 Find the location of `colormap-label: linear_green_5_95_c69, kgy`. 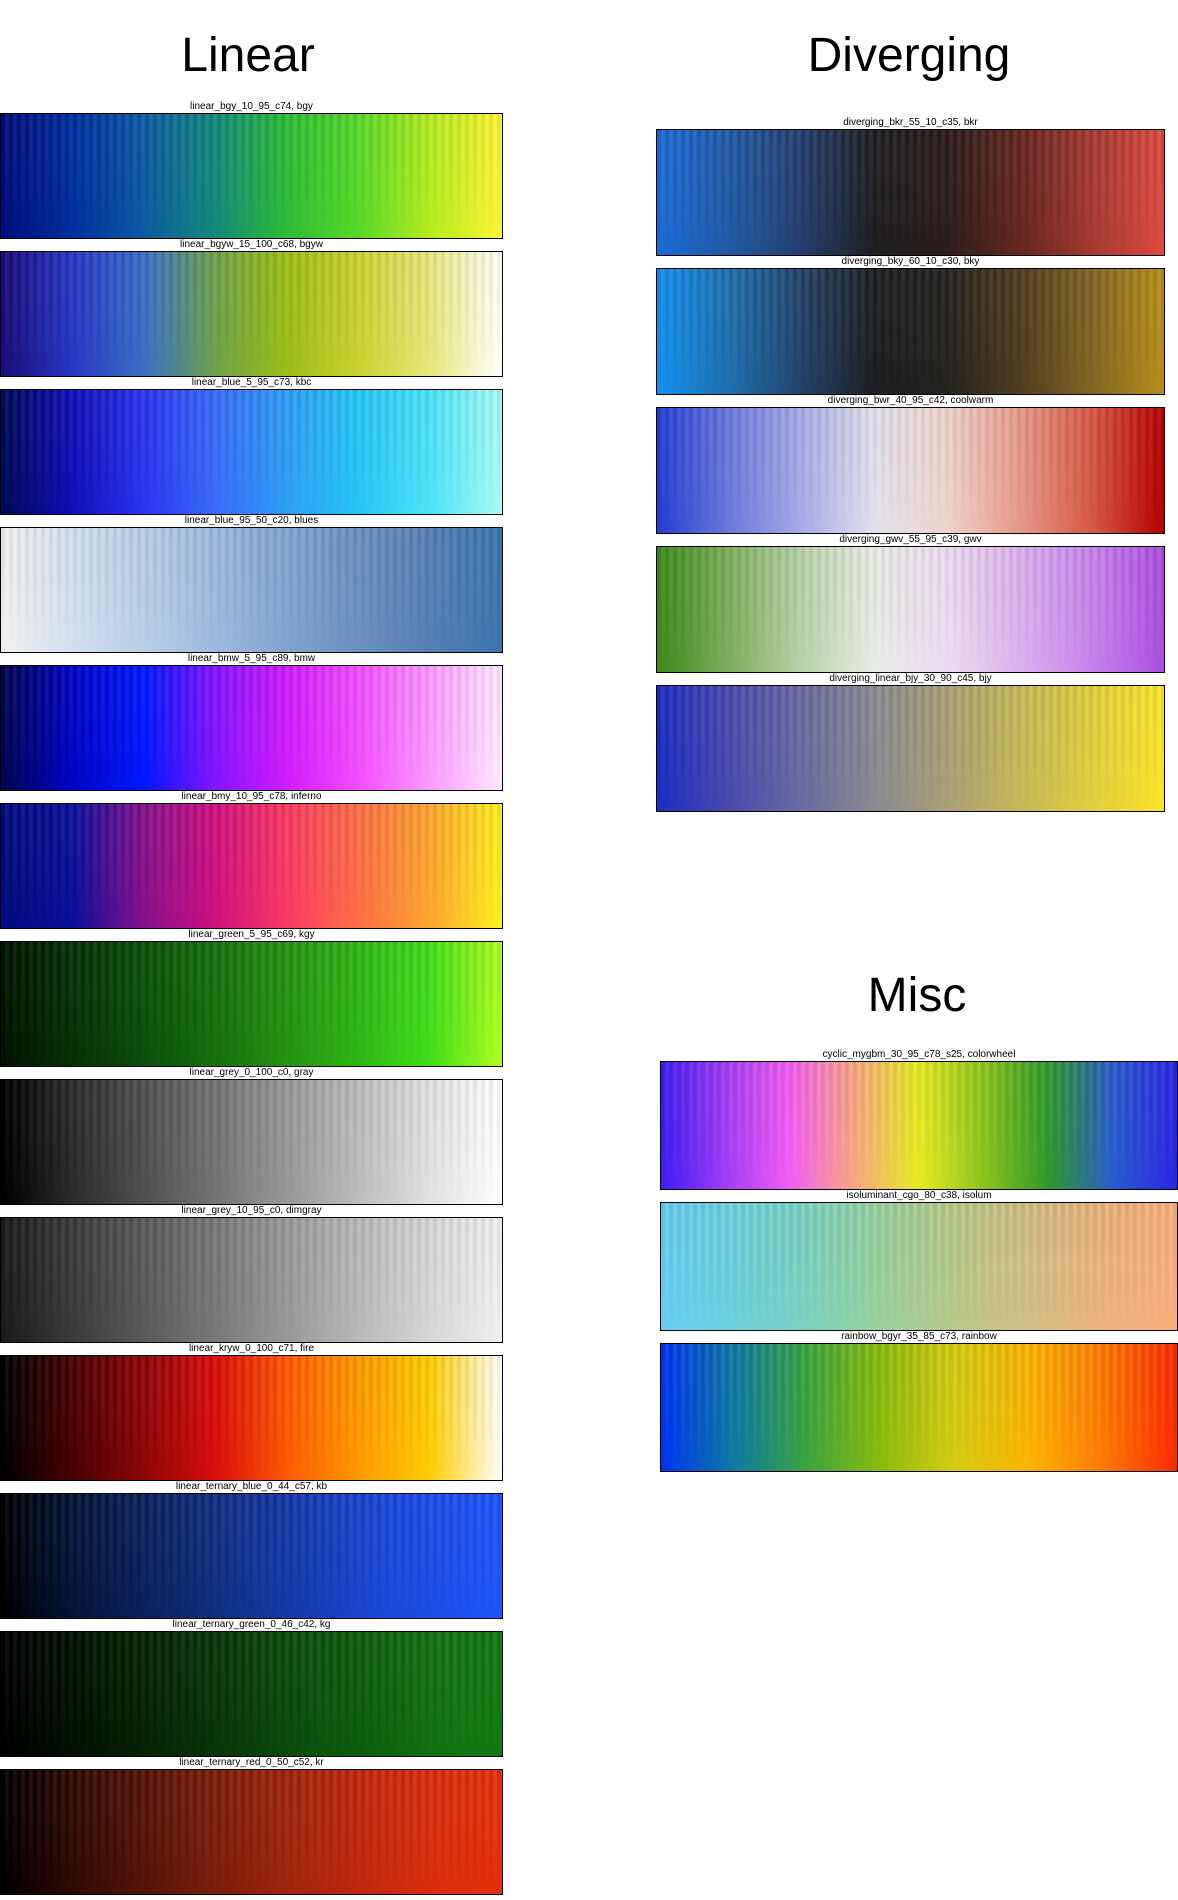

colormap-label: linear_green_5_95_c69, kgy is located at coordinates (251, 934).